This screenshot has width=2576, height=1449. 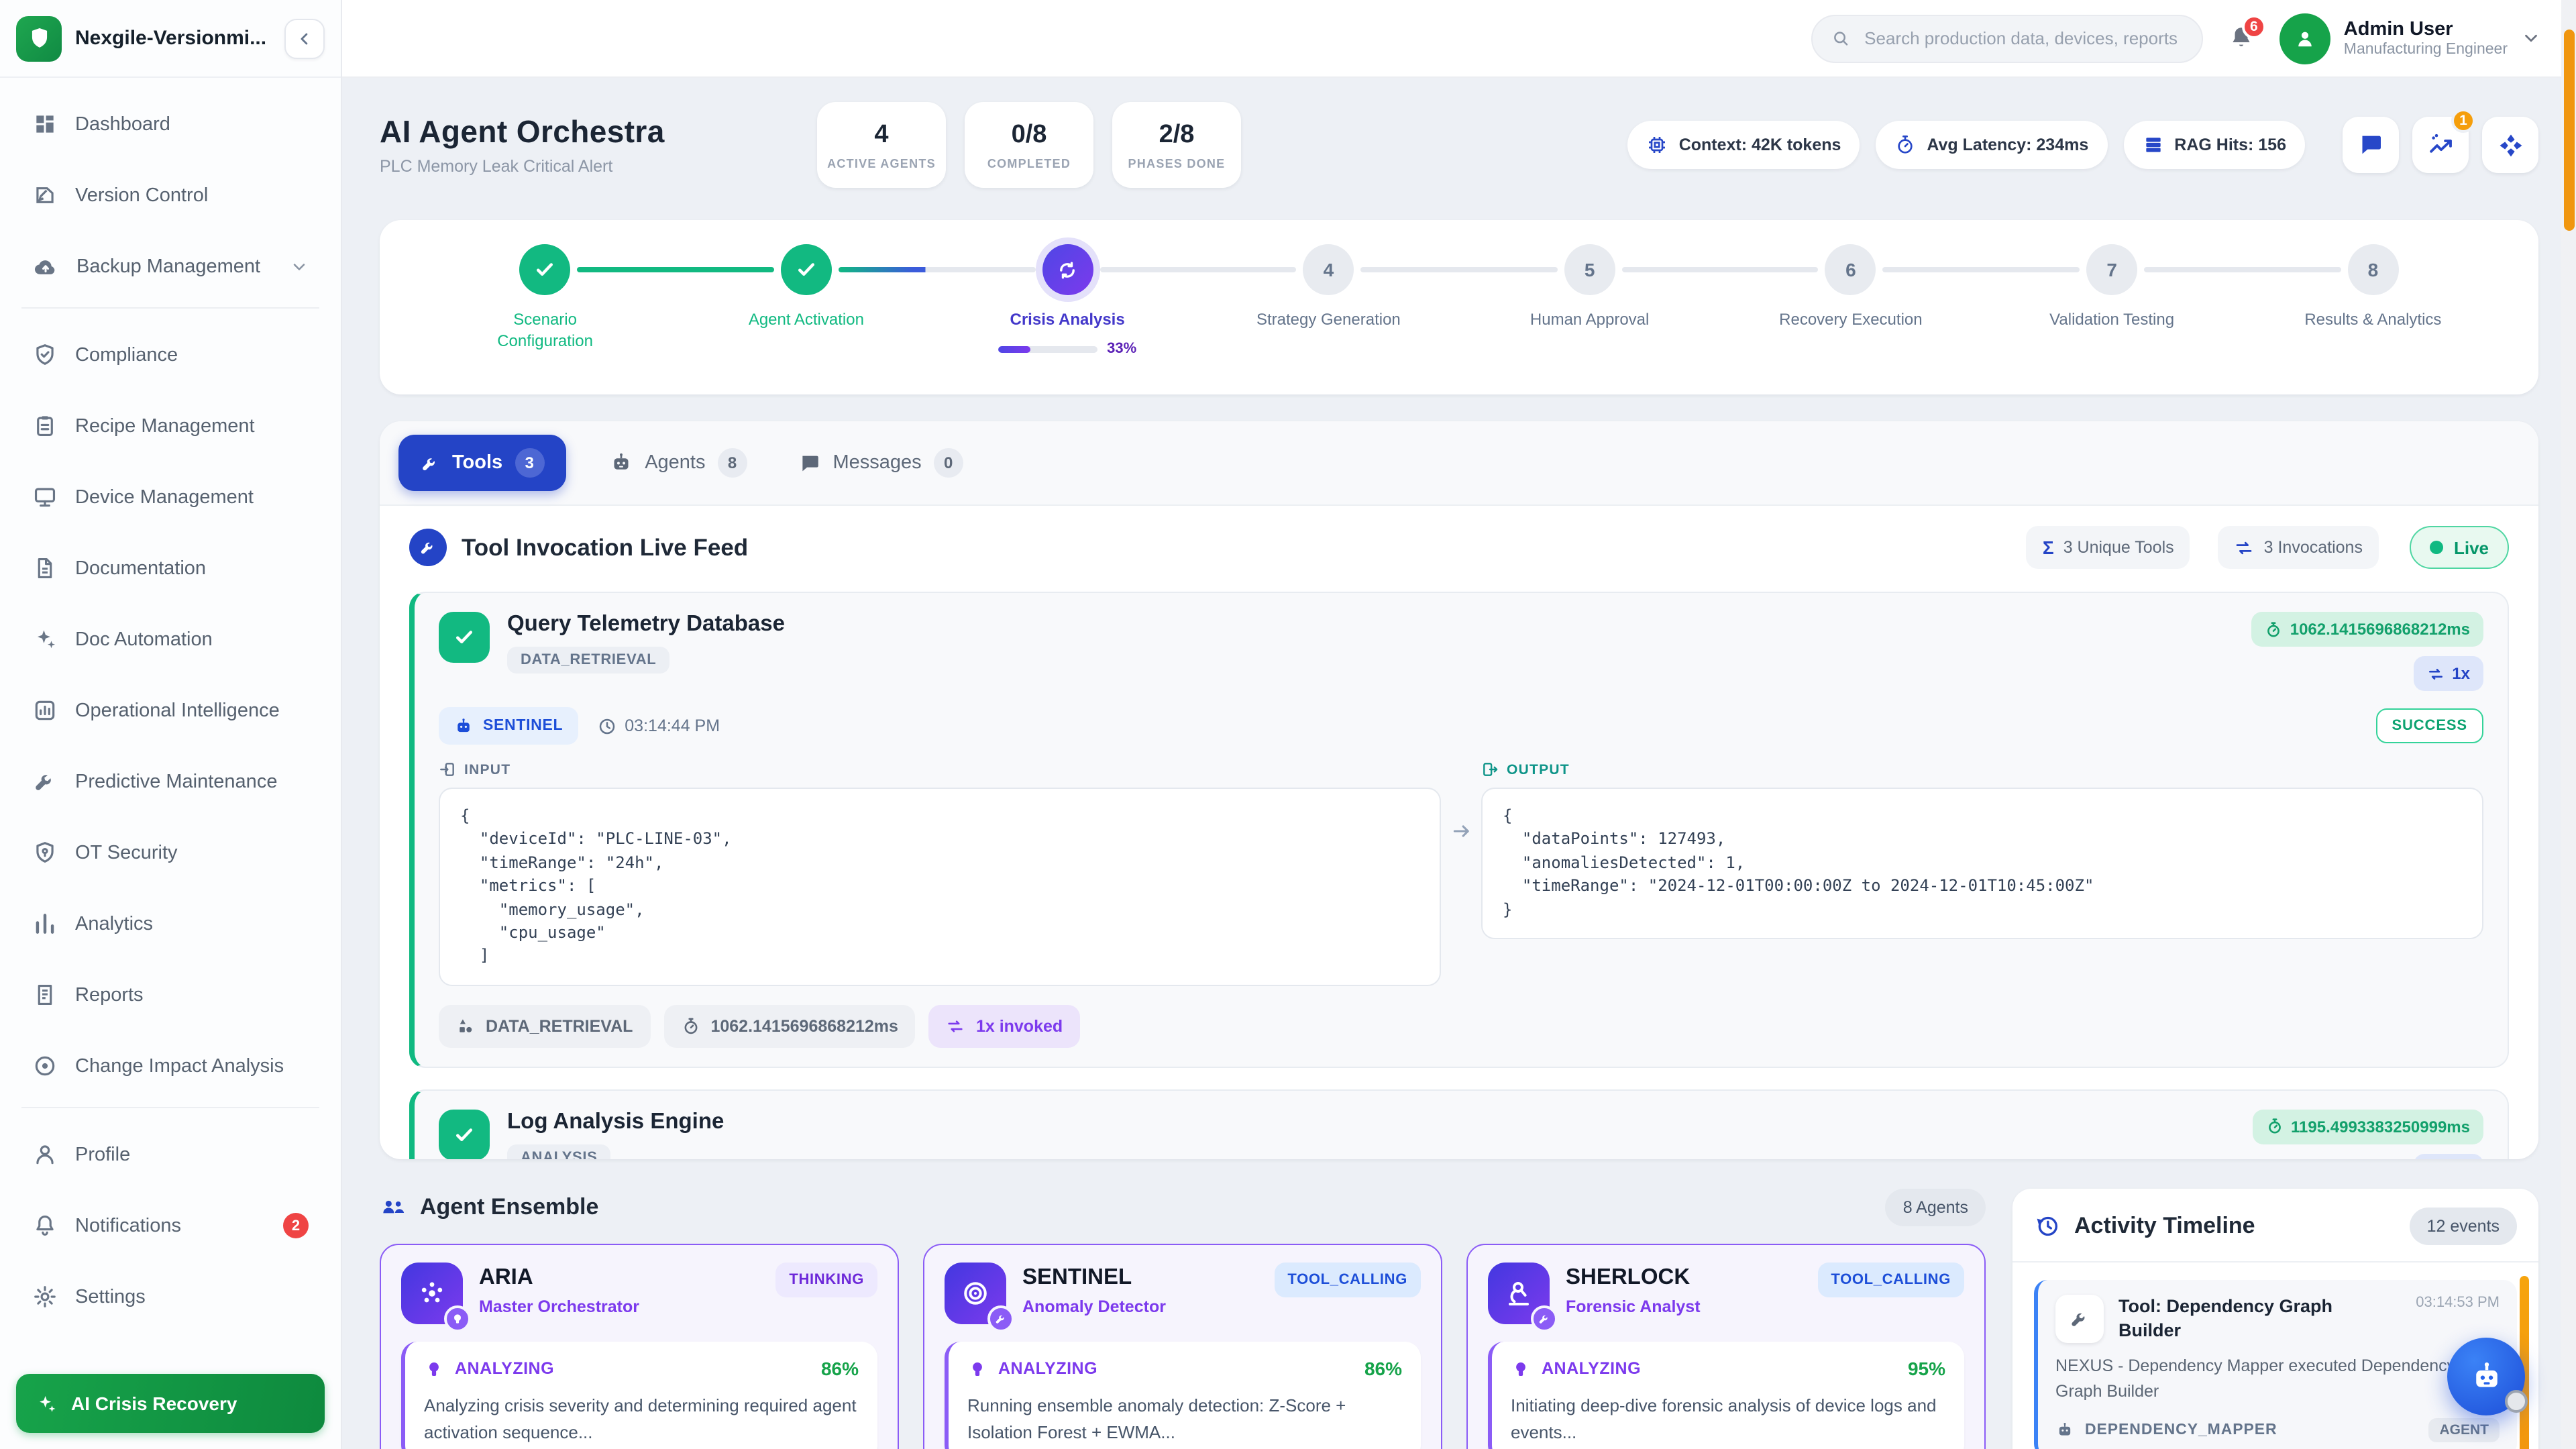 I want to click on step-strategy-generation: 4 Strategy Generation, so click(x=1378, y=311).